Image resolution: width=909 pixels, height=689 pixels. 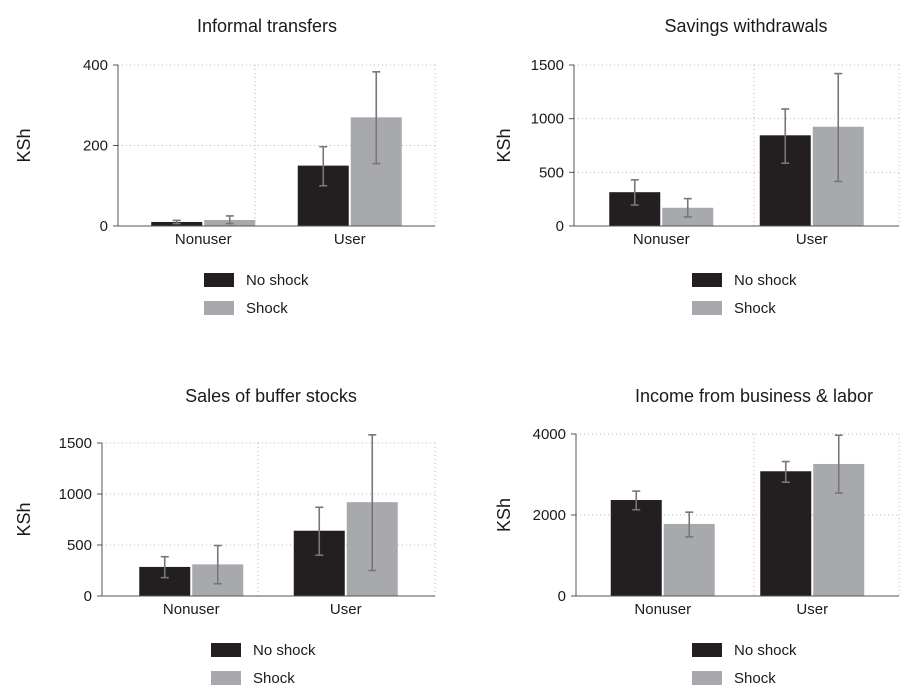 What do you see at coordinates (745, 26) in the screenshot?
I see `chart-title: Savings withdrawals` at bounding box center [745, 26].